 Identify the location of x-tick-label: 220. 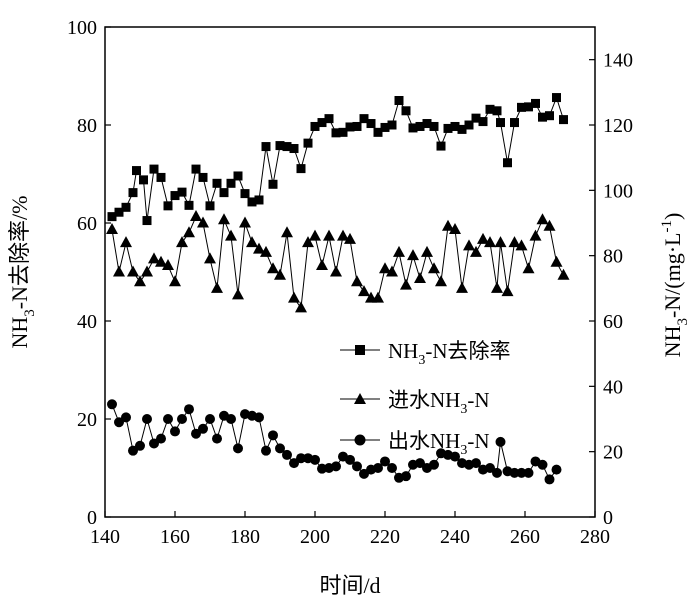
(385, 537).